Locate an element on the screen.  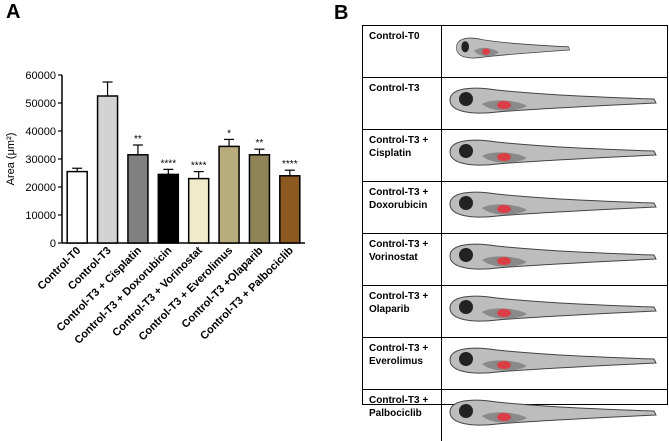
image-row: Control-T3 + Palbociclib is located at coordinates (515, 415).